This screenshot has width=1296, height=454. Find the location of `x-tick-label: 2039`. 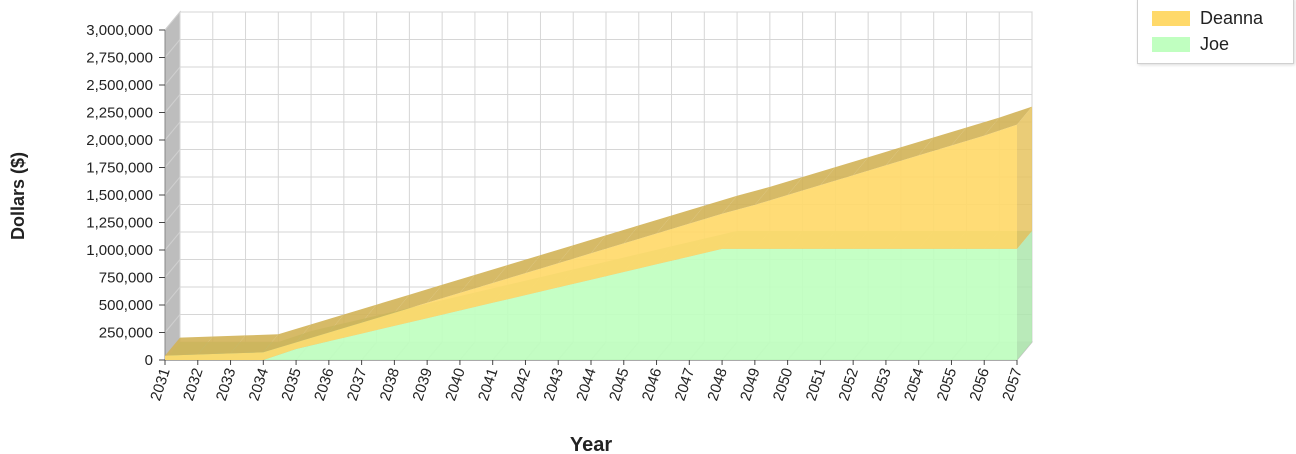

x-tick-label: 2039 is located at coordinates (422, 384).